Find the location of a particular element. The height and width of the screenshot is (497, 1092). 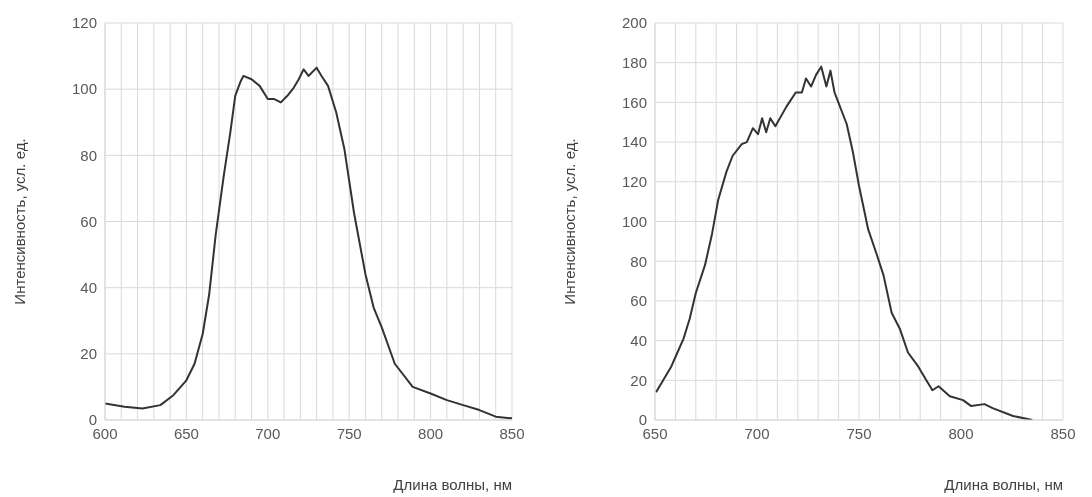

y-tick-label: 160 is located at coordinates (634, 102).